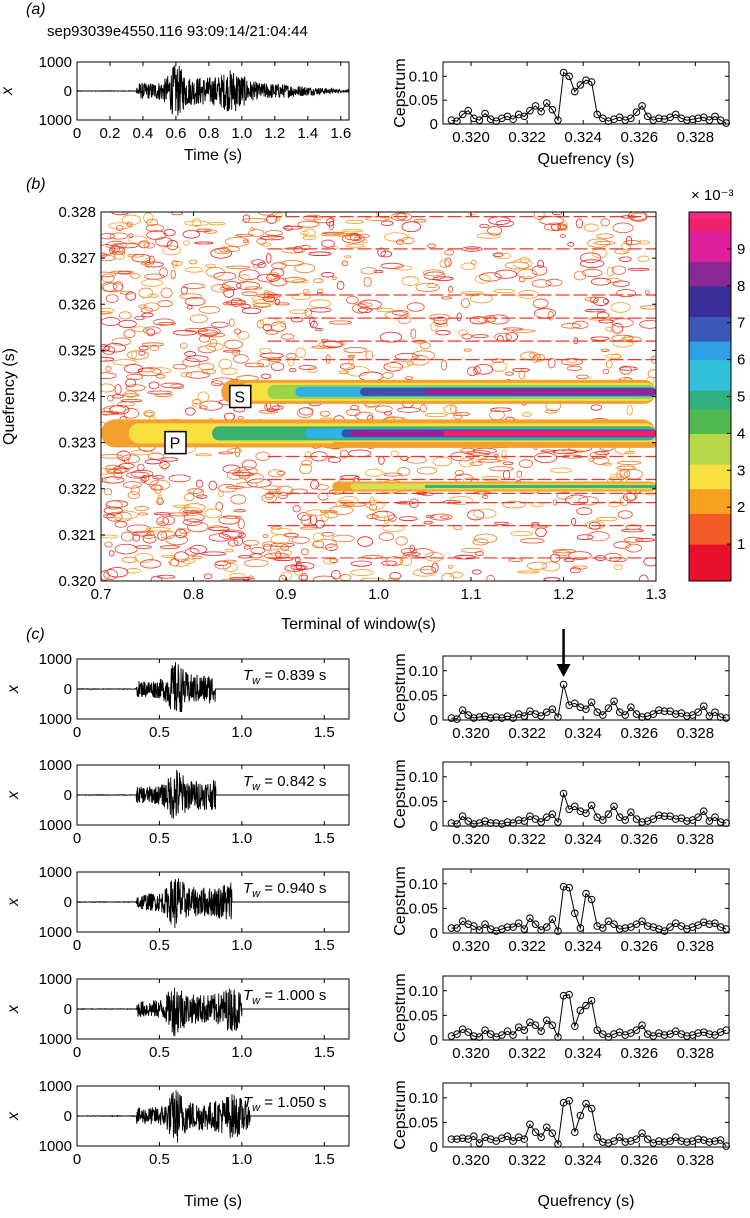  I want to click on panel-a-ceps-xtick-label: 0.320, so click(471, 137).